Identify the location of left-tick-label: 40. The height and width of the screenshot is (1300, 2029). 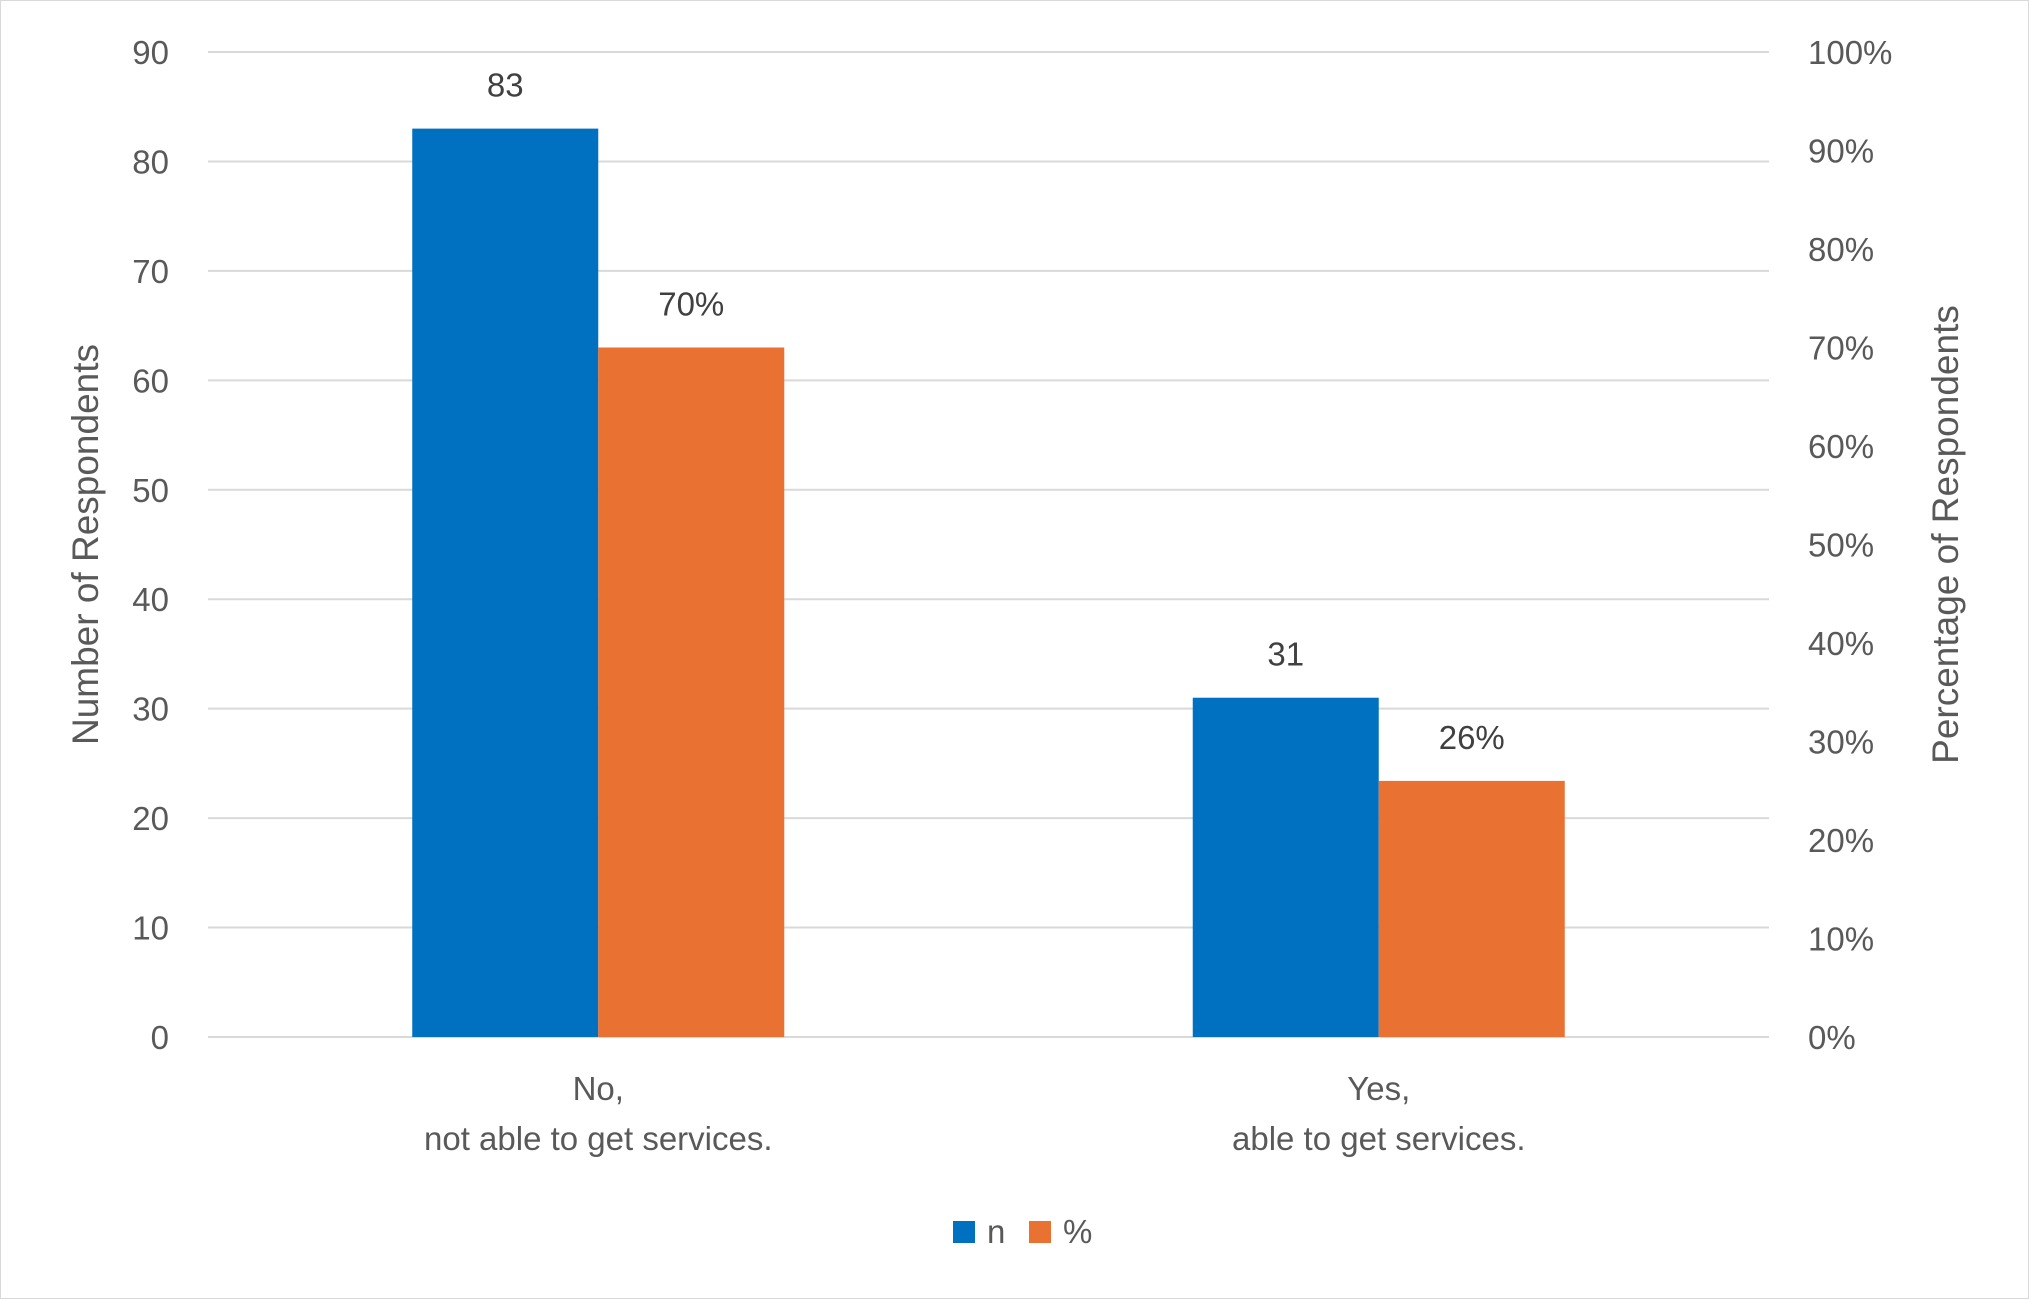
(150, 599).